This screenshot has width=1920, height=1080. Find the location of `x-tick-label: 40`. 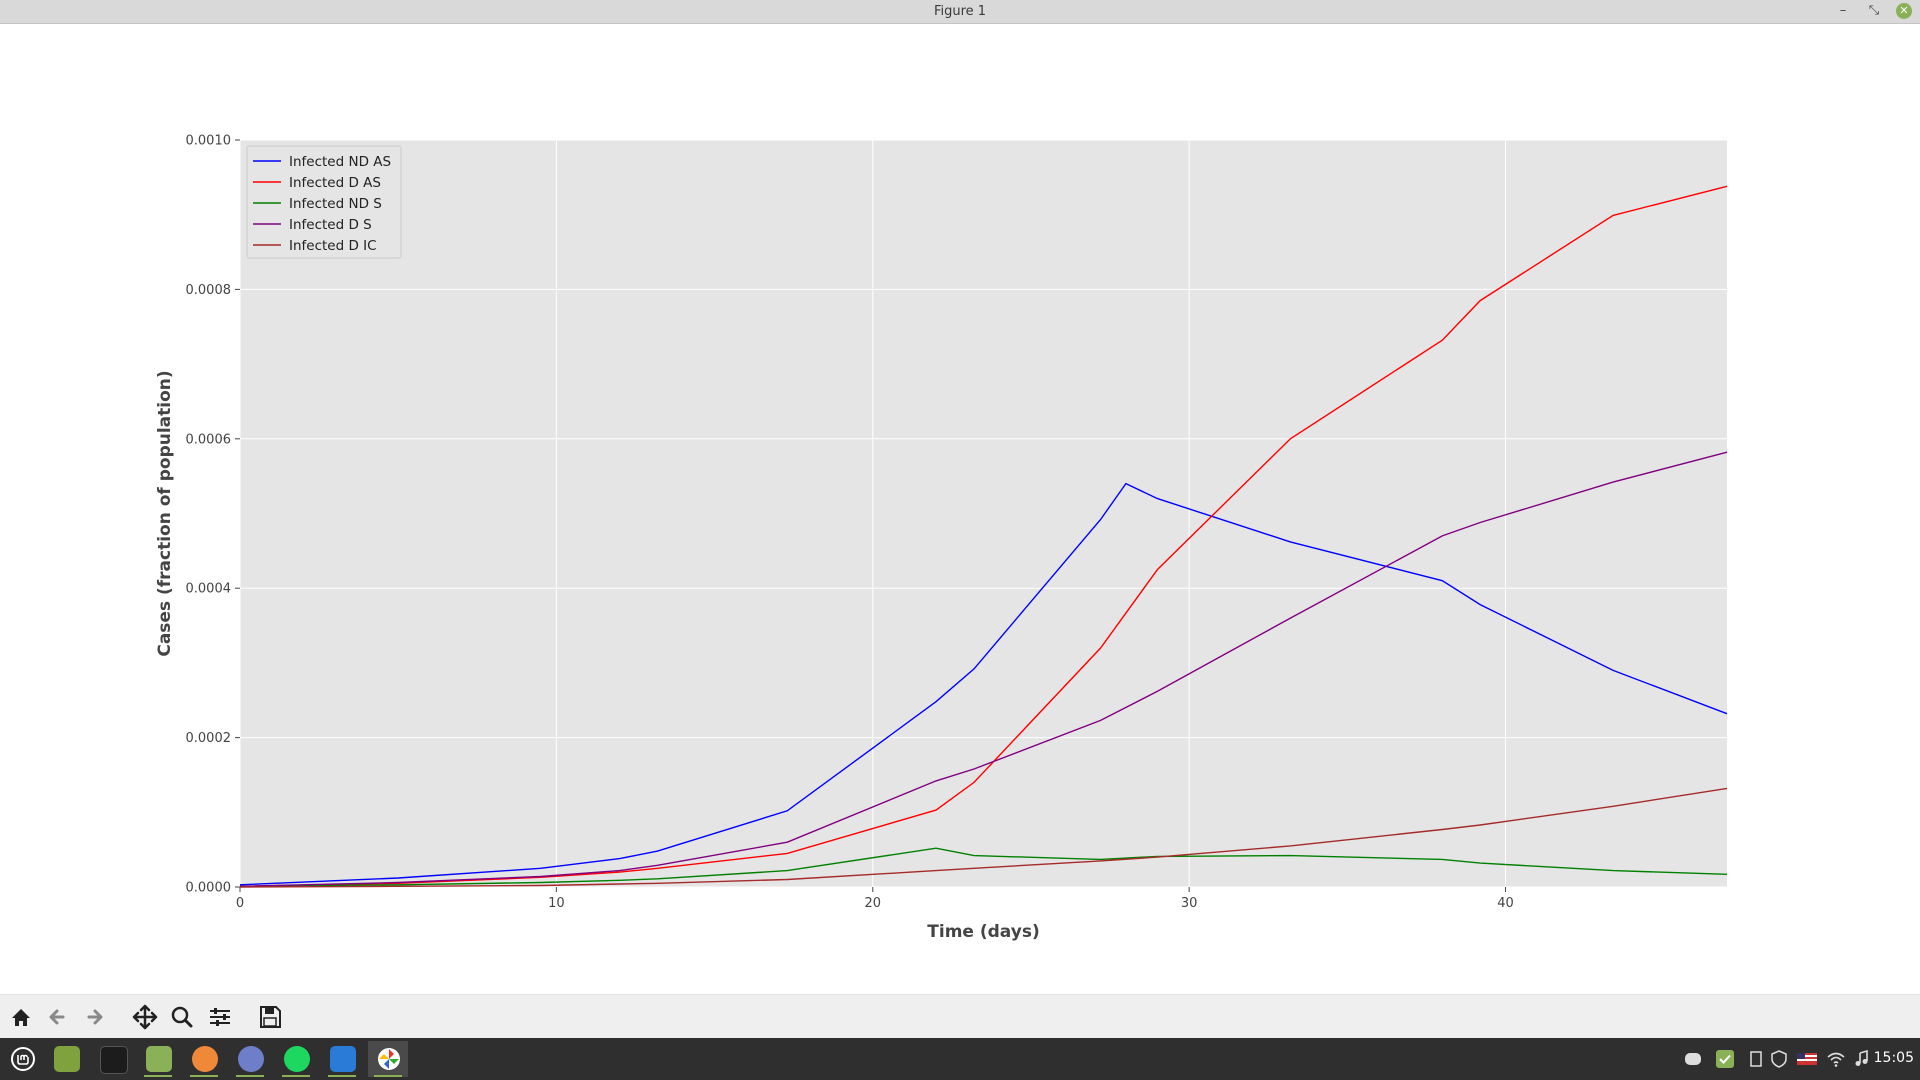

x-tick-label: 40 is located at coordinates (1505, 903).